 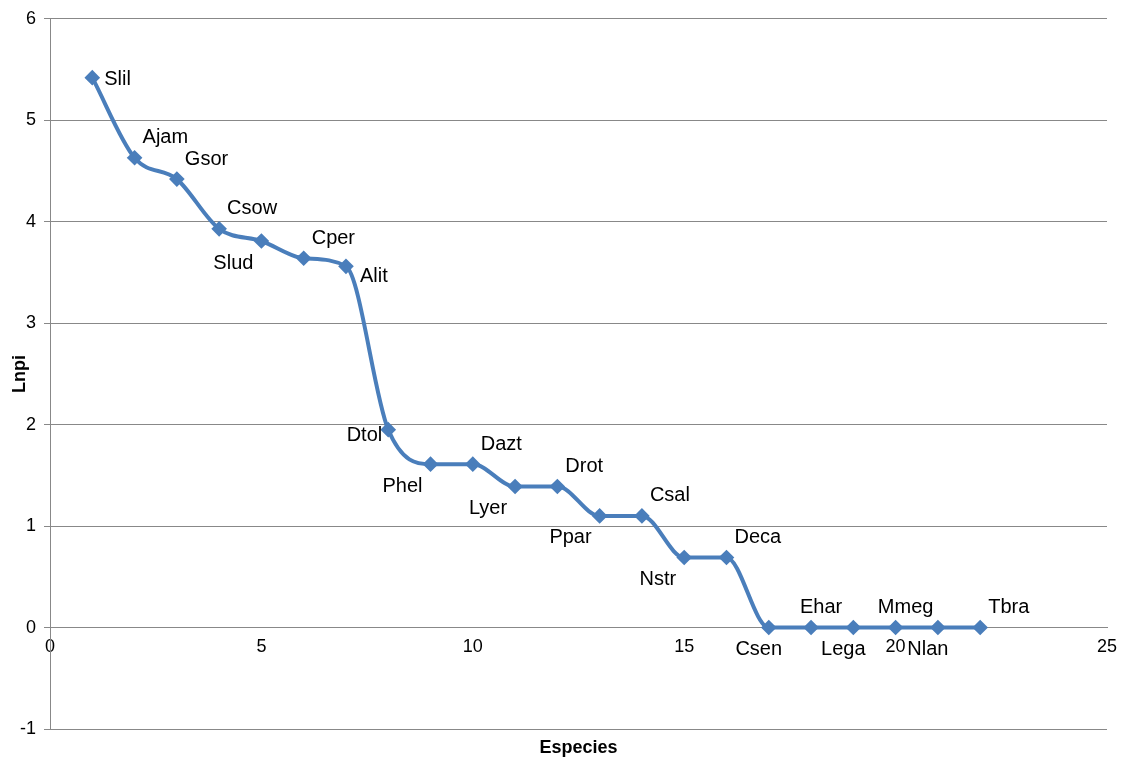 I want to click on annotation: Tbra, so click(x=1009, y=606).